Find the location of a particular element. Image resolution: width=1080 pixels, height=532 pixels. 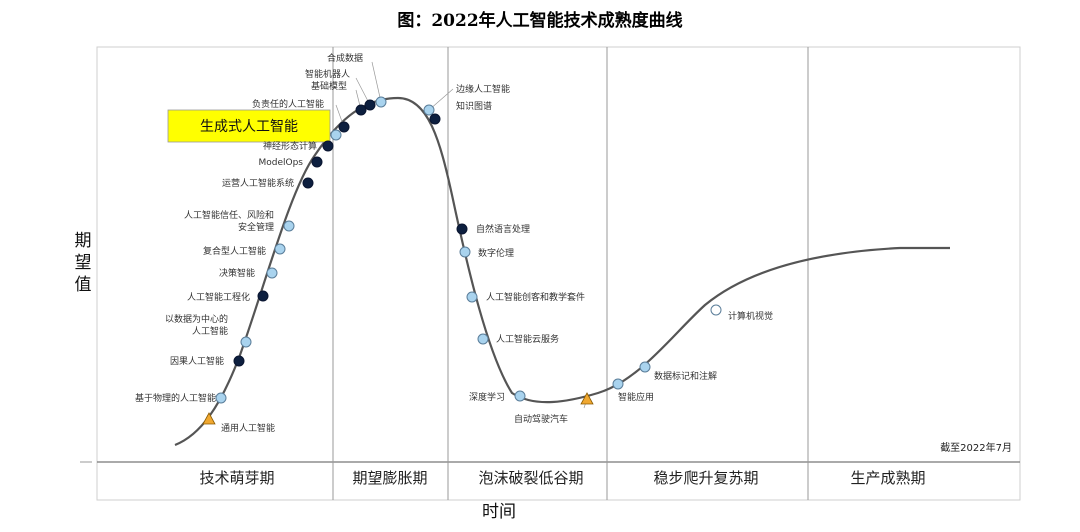

chart-title: 图：2022年人工智能技术成熟度曲线 is located at coordinates (540, 21).